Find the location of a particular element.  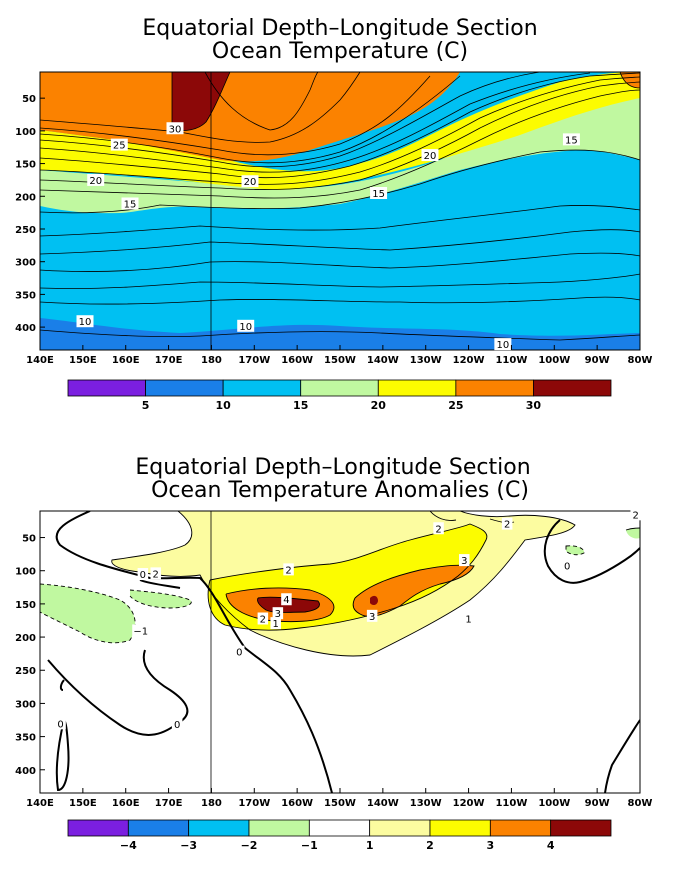

contour-label: 4 is located at coordinates (286, 600).